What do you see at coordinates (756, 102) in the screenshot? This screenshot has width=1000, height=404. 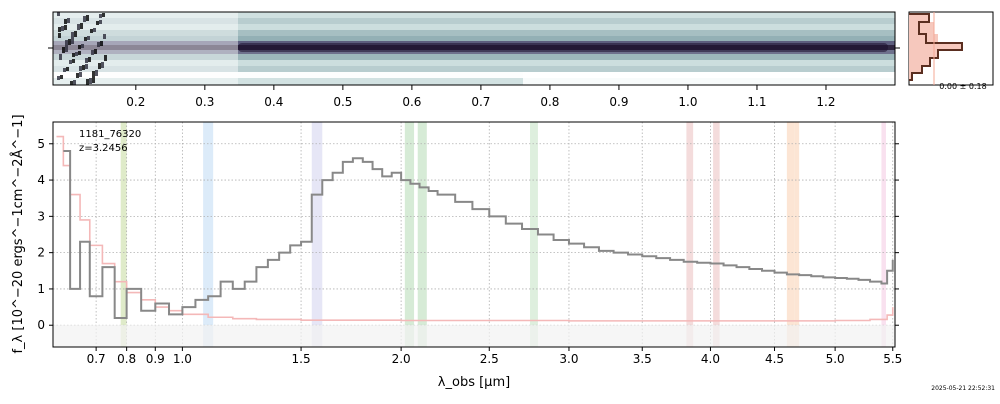 I see `spectrum-2d-xtick-label: 1.1` at bounding box center [756, 102].